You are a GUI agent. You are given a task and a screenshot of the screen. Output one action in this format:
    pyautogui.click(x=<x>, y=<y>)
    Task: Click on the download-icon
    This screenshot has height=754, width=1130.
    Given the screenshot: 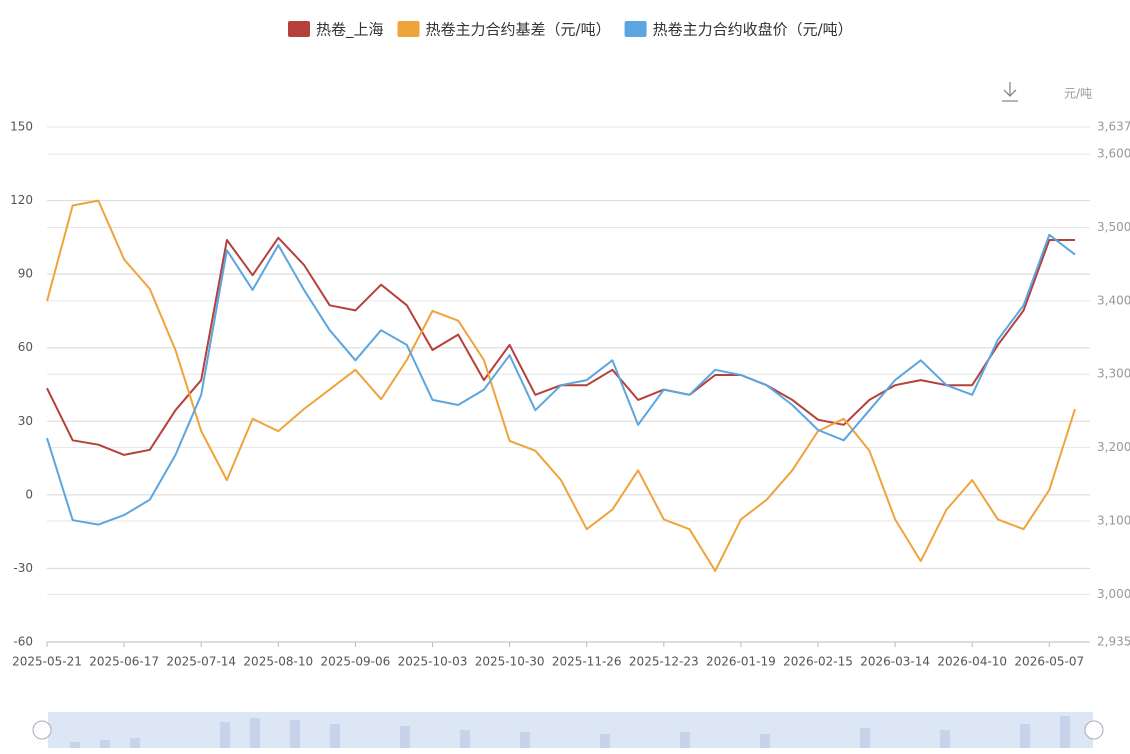 What is the action you would take?
    pyautogui.click(x=1010, y=92)
    